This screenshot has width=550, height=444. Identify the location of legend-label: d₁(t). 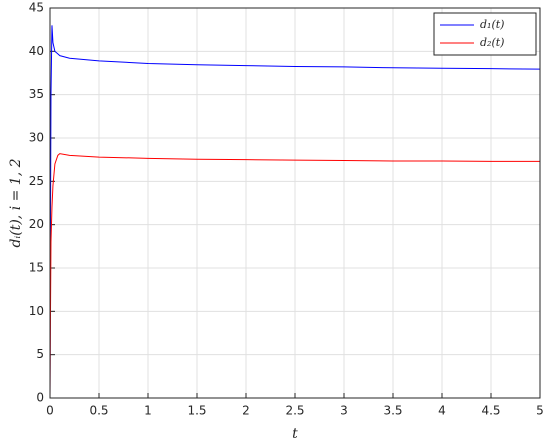
(492, 24).